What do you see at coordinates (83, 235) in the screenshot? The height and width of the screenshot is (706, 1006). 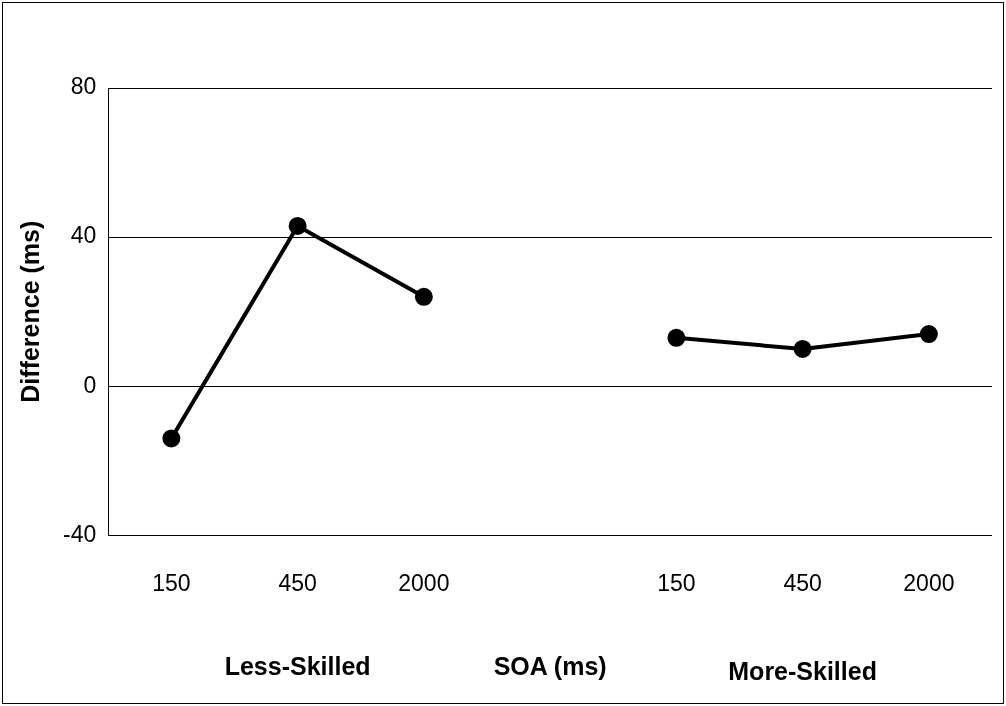 I see `y-tick-label: 40` at bounding box center [83, 235].